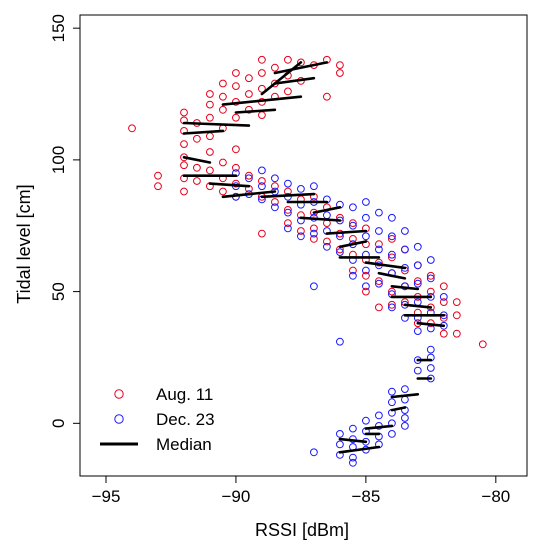  What do you see at coordinates (58, 160) in the screenshot?
I see `y-tick-label: 100` at bounding box center [58, 160].